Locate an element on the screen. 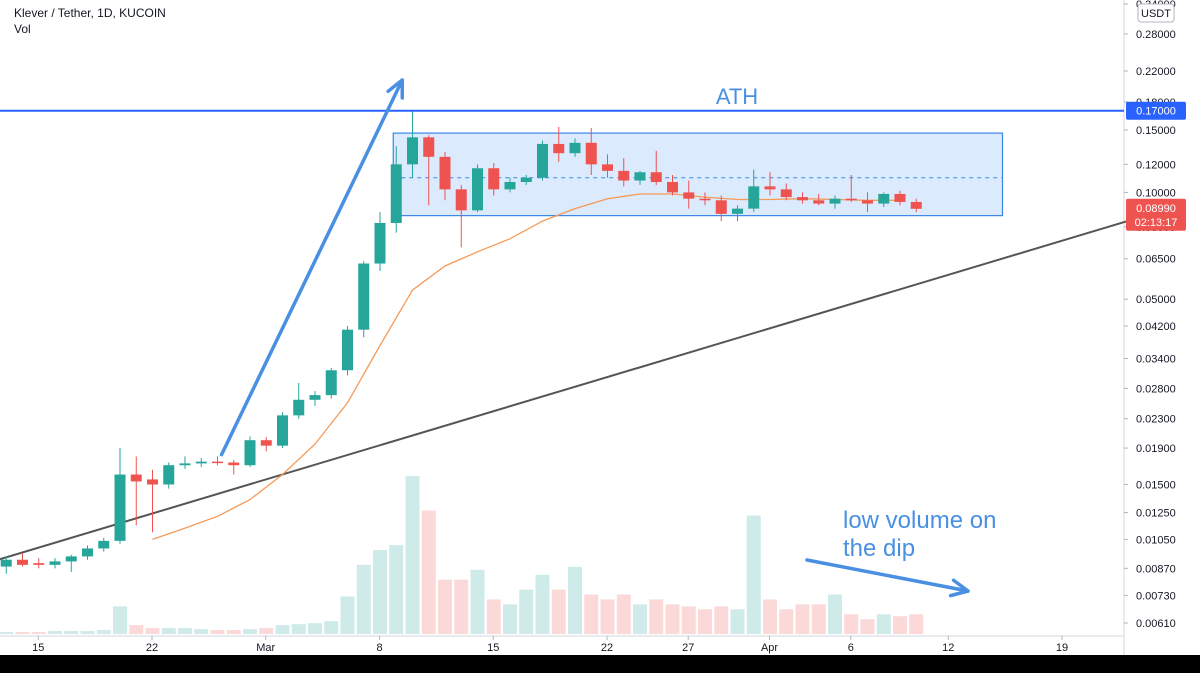  price-tick-label: 0.12000 is located at coordinates (1156, 165).